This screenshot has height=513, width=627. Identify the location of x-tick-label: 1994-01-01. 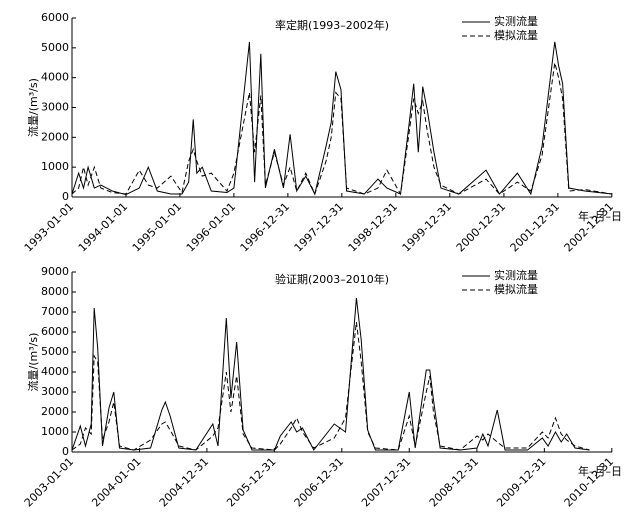
(103, 227).